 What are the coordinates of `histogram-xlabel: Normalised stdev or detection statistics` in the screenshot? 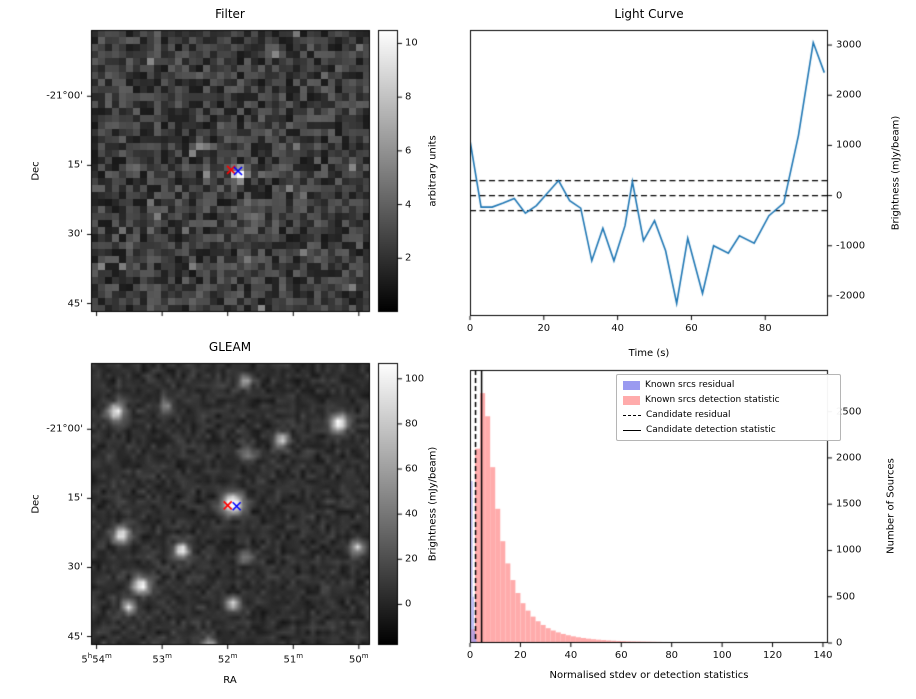 It's located at (649, 675).